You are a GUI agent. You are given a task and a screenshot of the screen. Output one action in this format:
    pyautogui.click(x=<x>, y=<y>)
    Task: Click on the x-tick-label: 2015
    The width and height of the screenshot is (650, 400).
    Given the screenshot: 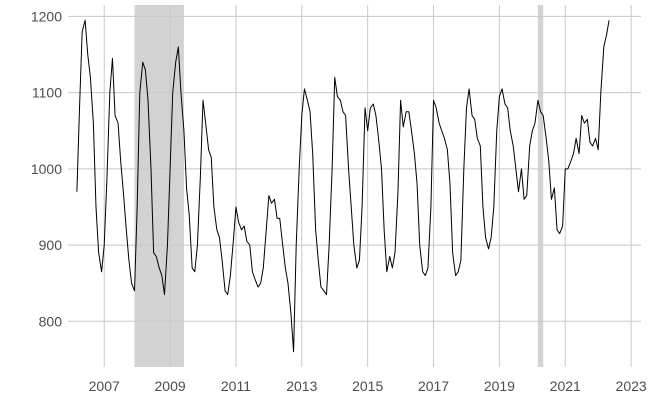 What is the action you would take?
    pyautogui.click(x=367, y=386)
    